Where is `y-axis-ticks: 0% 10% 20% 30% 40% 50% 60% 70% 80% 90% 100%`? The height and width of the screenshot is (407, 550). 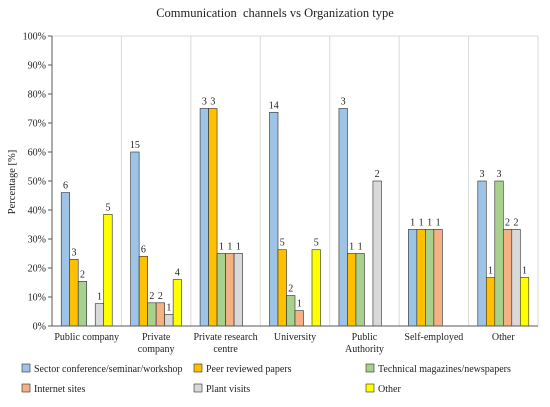
y-axis-ticks: 0% 10% 20% 30% 40% 50% 60% 70% 80% 90% 100% is located at coordinates (37, 182).